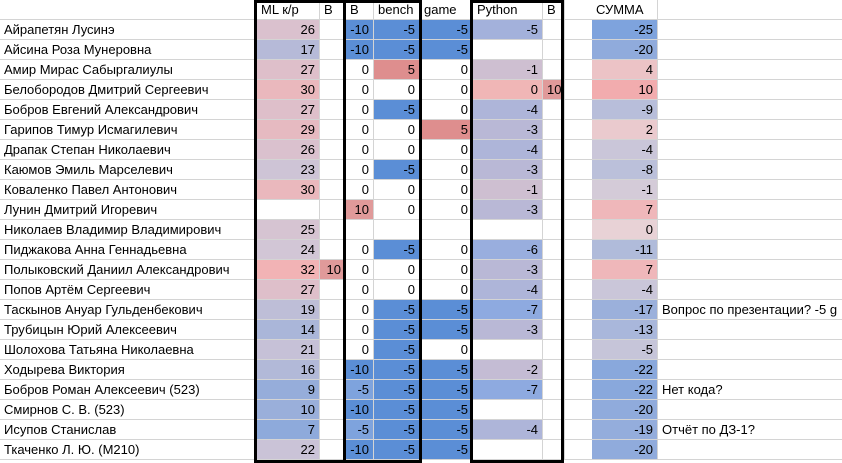 The height and width of the screenshot is (463, 842). What do you see at coordinates (508, 10) in the screenshot?
I see `column-header-python: Python` at bounding box center [508, 10].